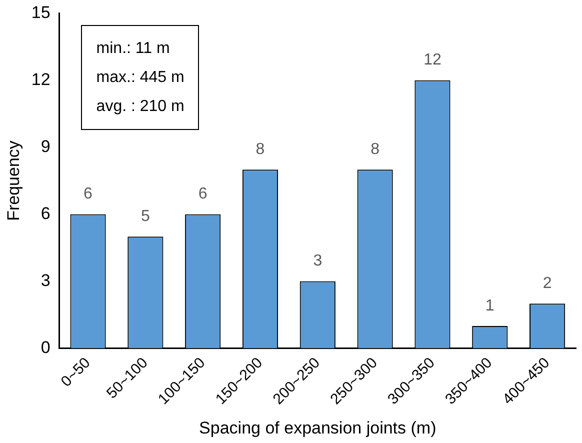 Image resolution: width=582 pixels, height=443 pixels. What do you see at coordinates (133, 49) in the screenshot?
I see `annotation: min.: 11 m` at bounding box center [133, 49].